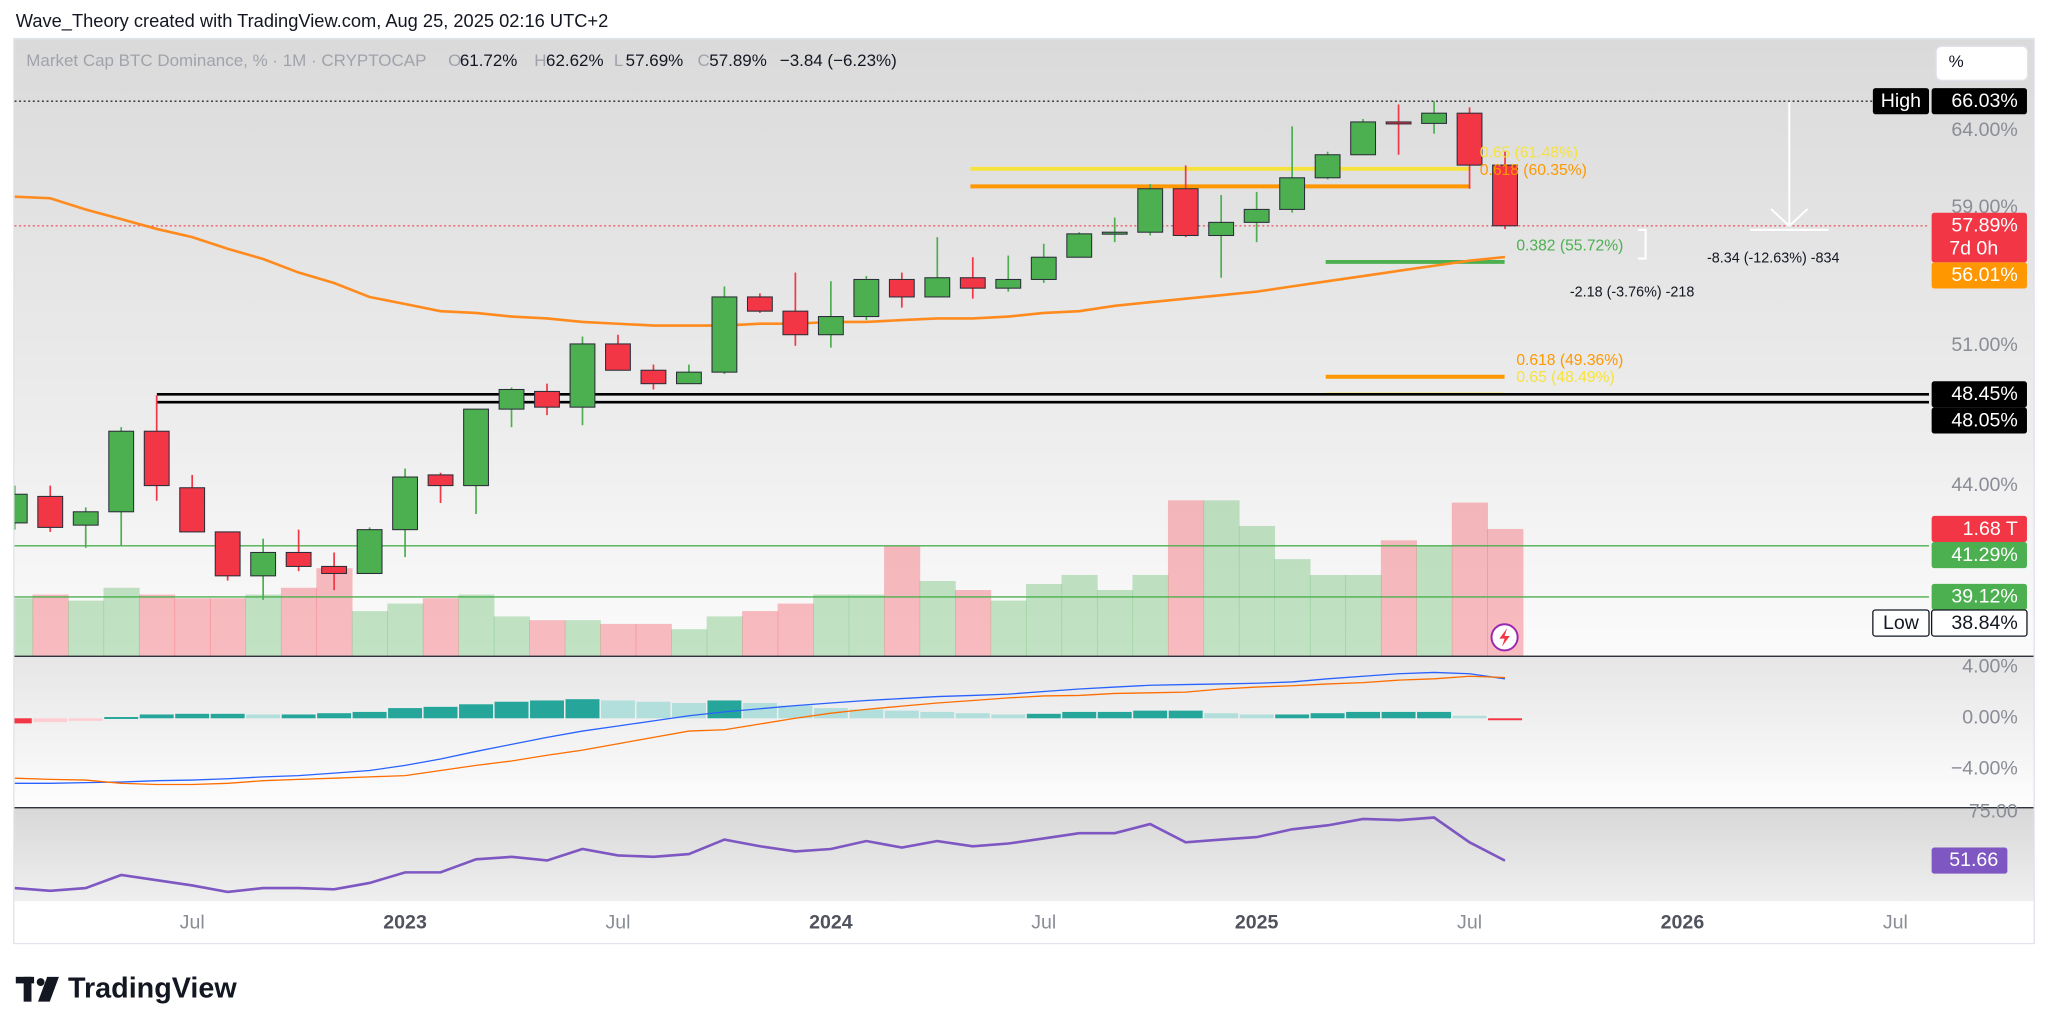 The image size is (2048, 1033). I want to click on measure-label: -2.18 (-3.76%) -218, so click(1632, 292).